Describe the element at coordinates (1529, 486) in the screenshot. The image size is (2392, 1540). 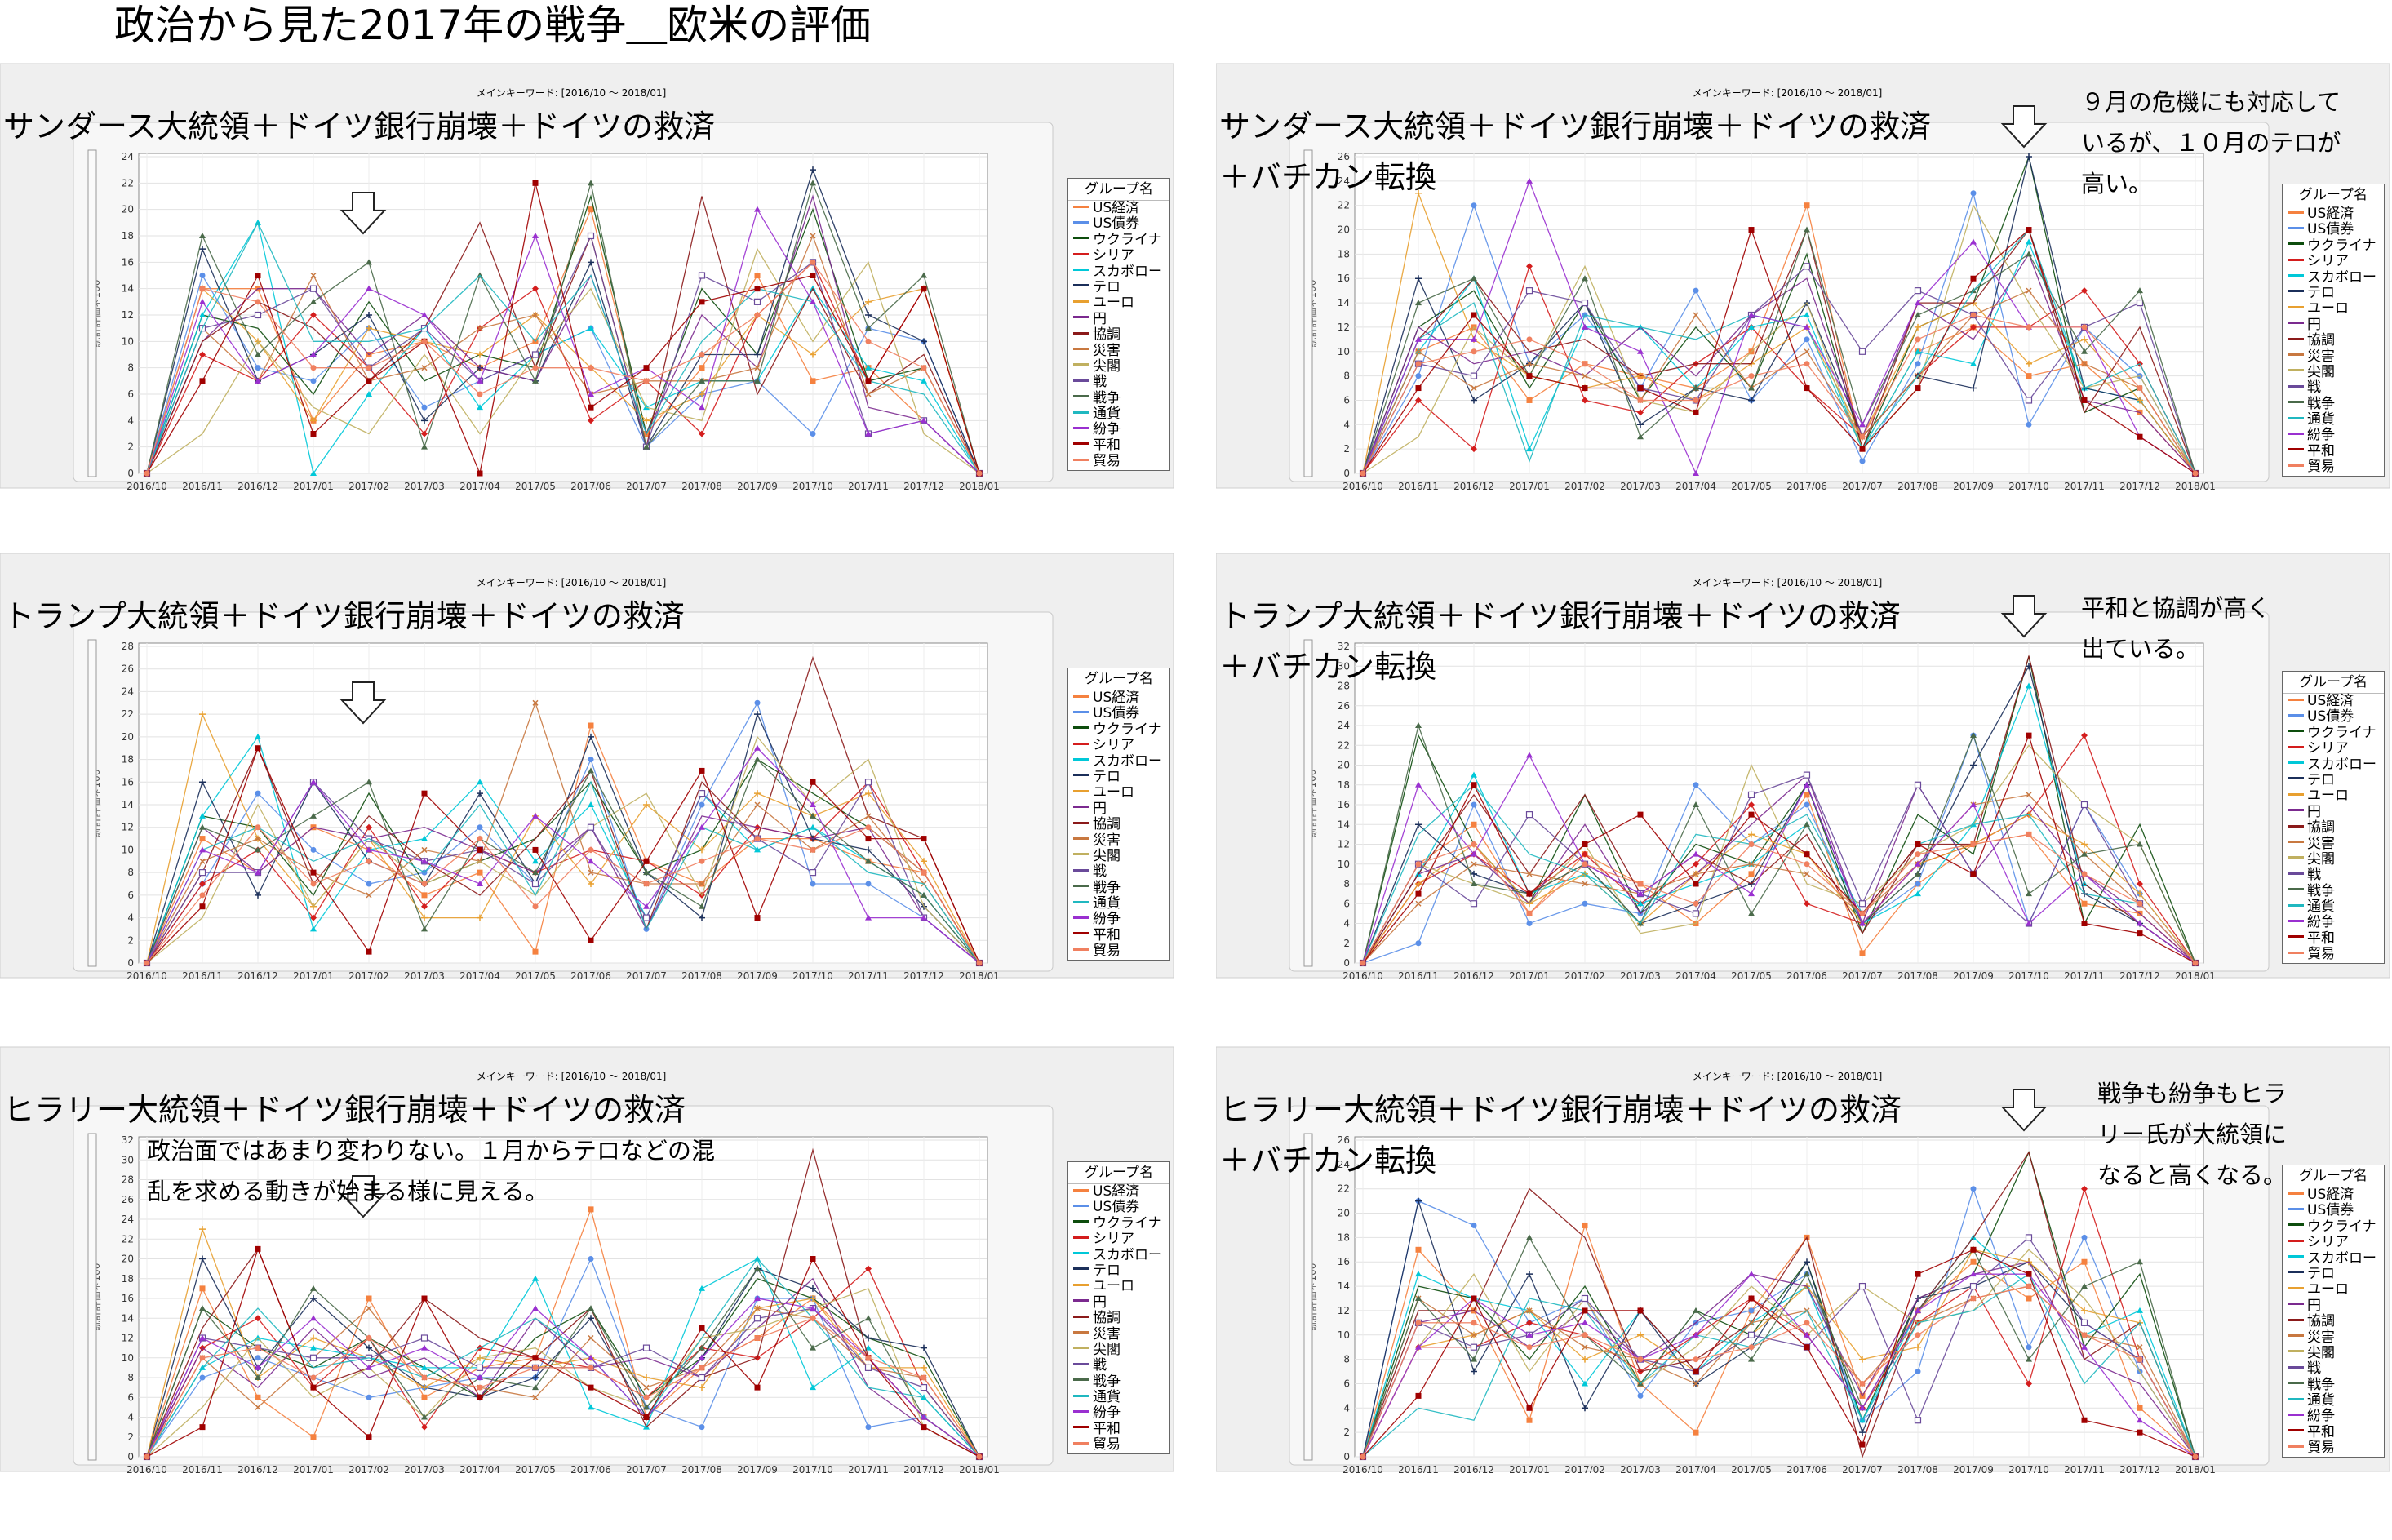
I see `x-tick-label: 2017/01` at that location.